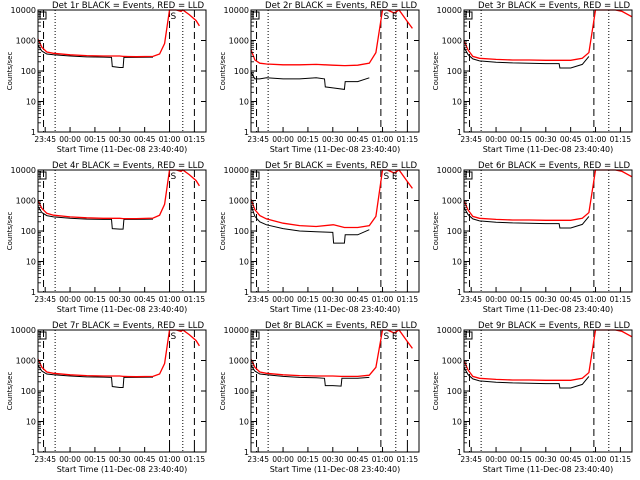 This screenshot has width=640, height=480. I want to click on panel-title: Det 6r BLACK = Events, RED = LLD, so click(554, 166).